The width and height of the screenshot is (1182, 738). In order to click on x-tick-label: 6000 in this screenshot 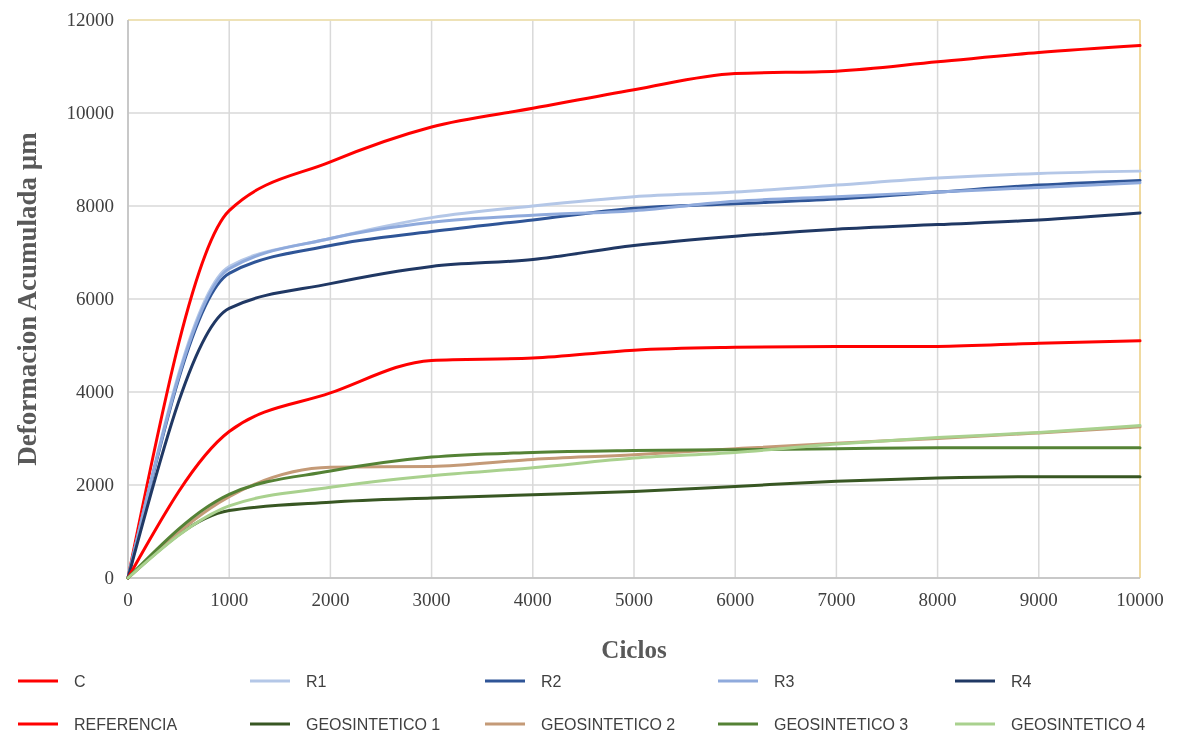, I will do `click(735, 599)`.